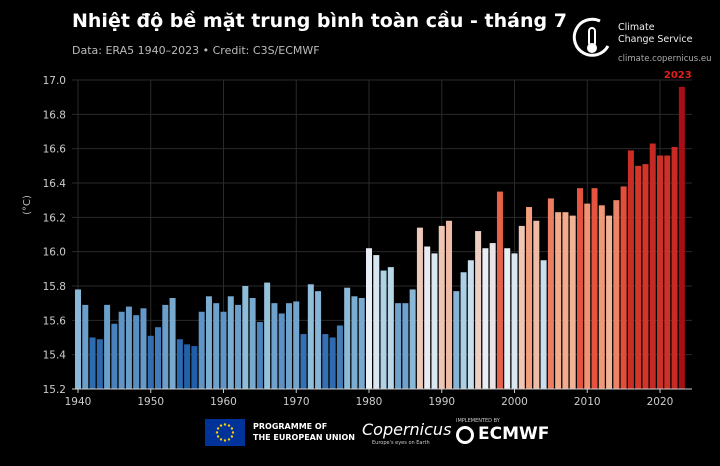 This screenshot has height=466, width=720. What do you see at coordinates (369, 402) in the screenshot?
I see `x-tick-label: 1980` at bounding box center [369, 402].